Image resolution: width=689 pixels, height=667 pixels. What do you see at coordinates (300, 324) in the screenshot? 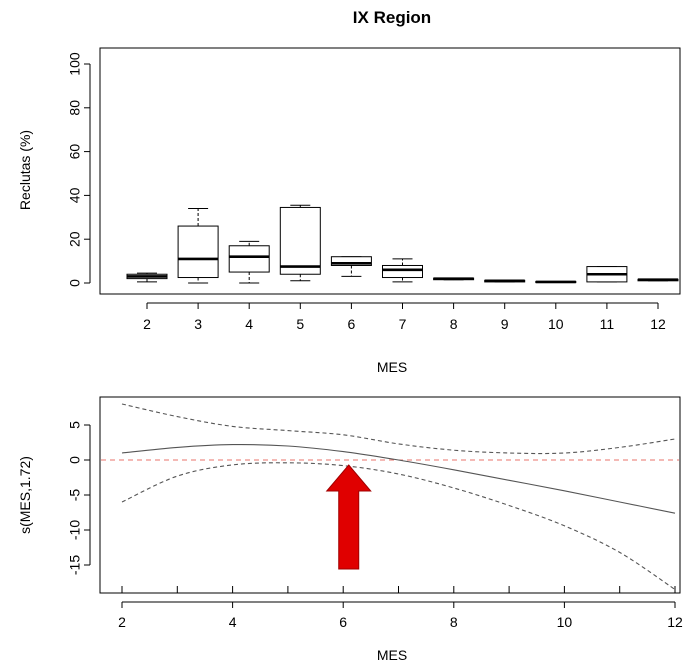
I see `top-x-tick-label: 5` at bounding box center [300, 324].